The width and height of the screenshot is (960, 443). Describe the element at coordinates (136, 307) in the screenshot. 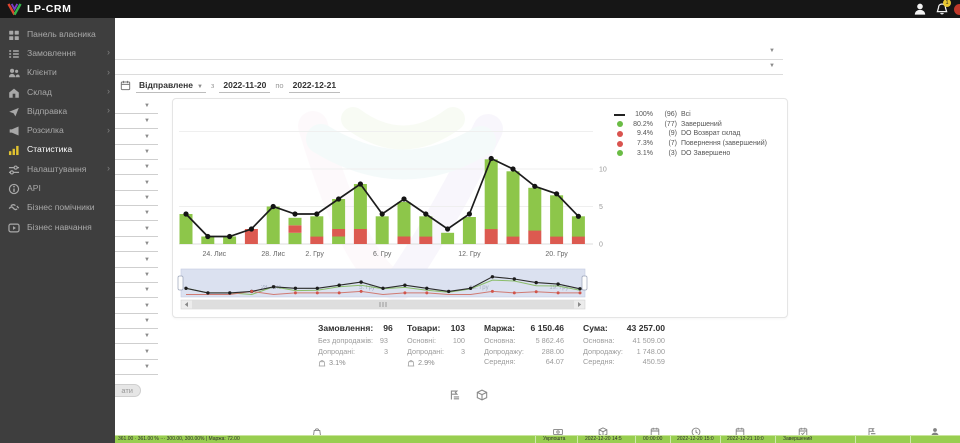

I see `side-filter-select-14: ▼` at that location.